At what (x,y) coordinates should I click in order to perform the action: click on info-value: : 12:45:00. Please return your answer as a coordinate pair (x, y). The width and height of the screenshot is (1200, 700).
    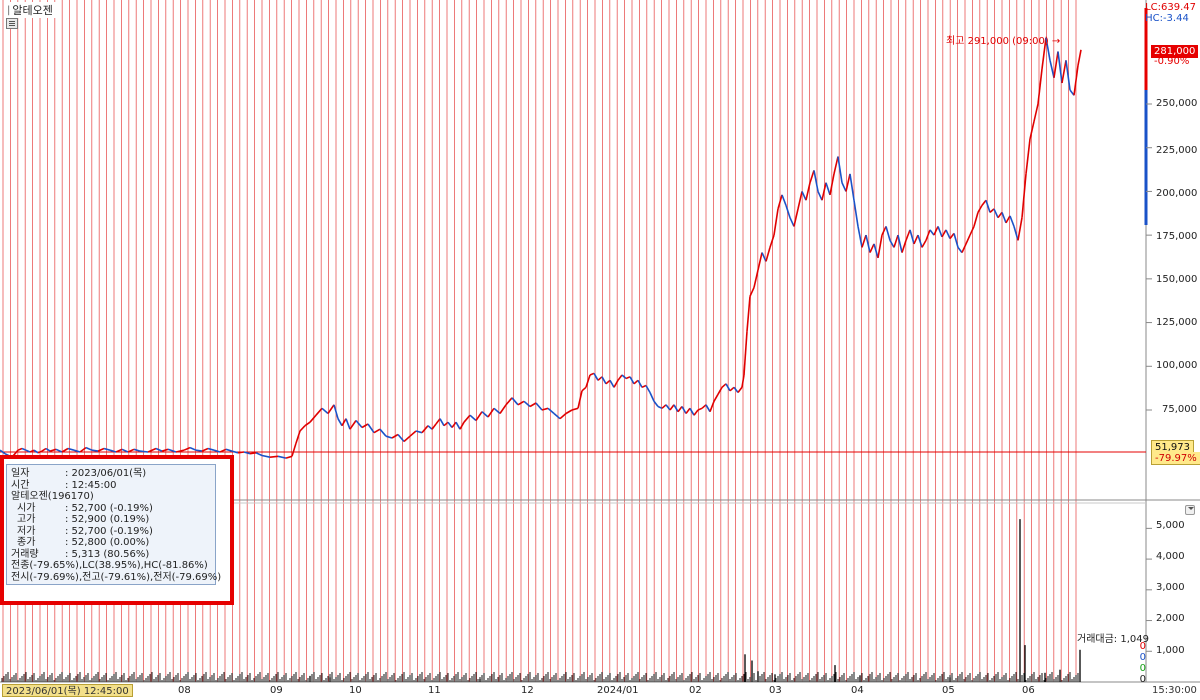
    Looking at the image, I should click on (91, 485).